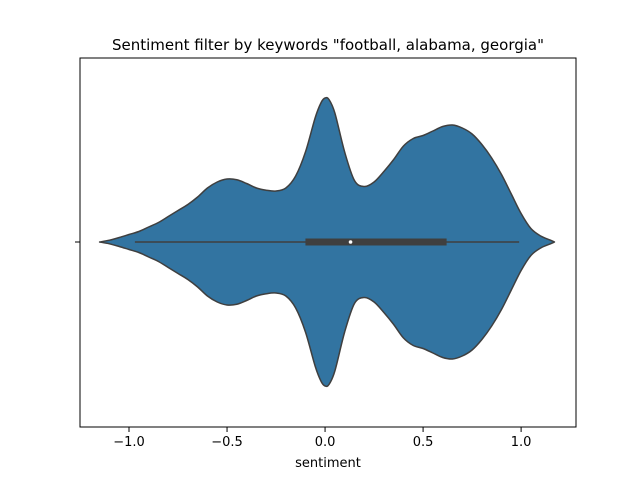  I want to click on x-tick-label: 0.5, so click(423, 442).